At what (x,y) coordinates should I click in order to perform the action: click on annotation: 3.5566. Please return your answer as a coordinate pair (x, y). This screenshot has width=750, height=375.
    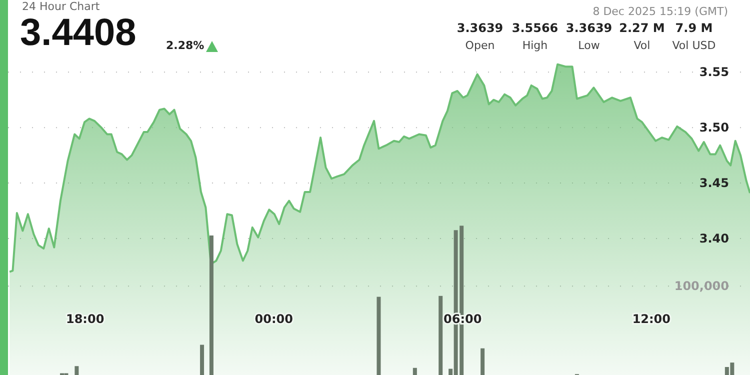
    Looking at the image, I should click on (535, 28).